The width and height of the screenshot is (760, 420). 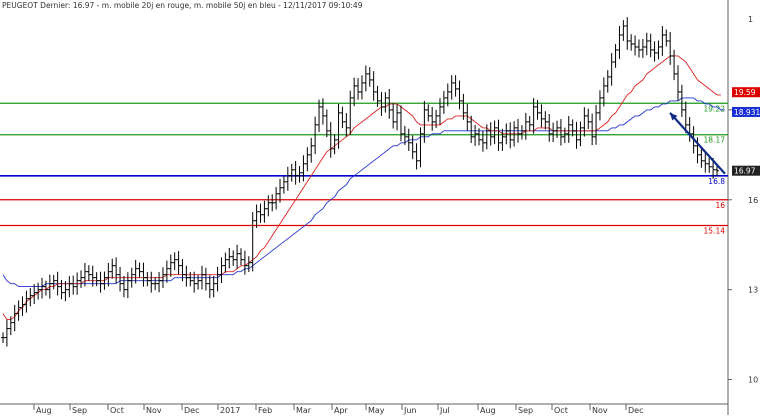 What do you see at coordinates (410, 410) in the screenshot?
I see `x-tick-label: Jun` at bounding box center [410, 410].